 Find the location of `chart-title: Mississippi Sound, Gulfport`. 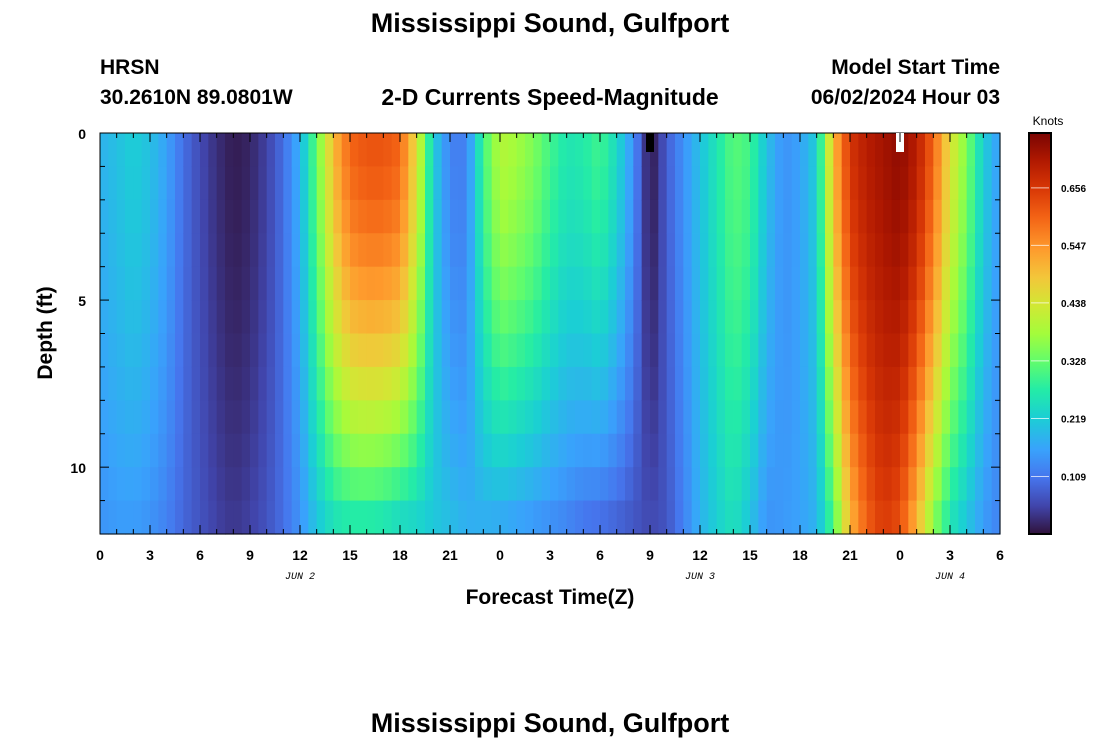

chart-title: Mississippi Sound, Gulfport is located at coordinates (550, 23).